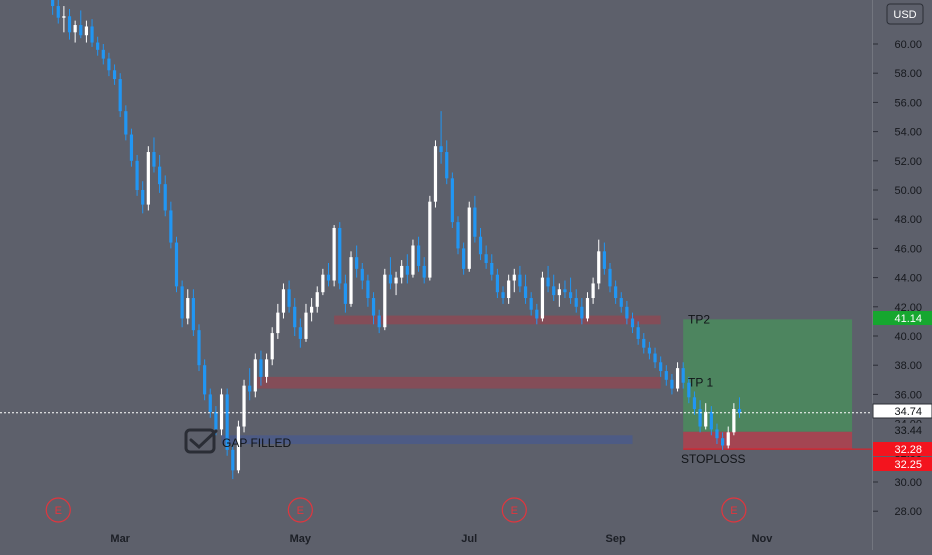  I want to click on currency-button: USD, so click(905, 14).